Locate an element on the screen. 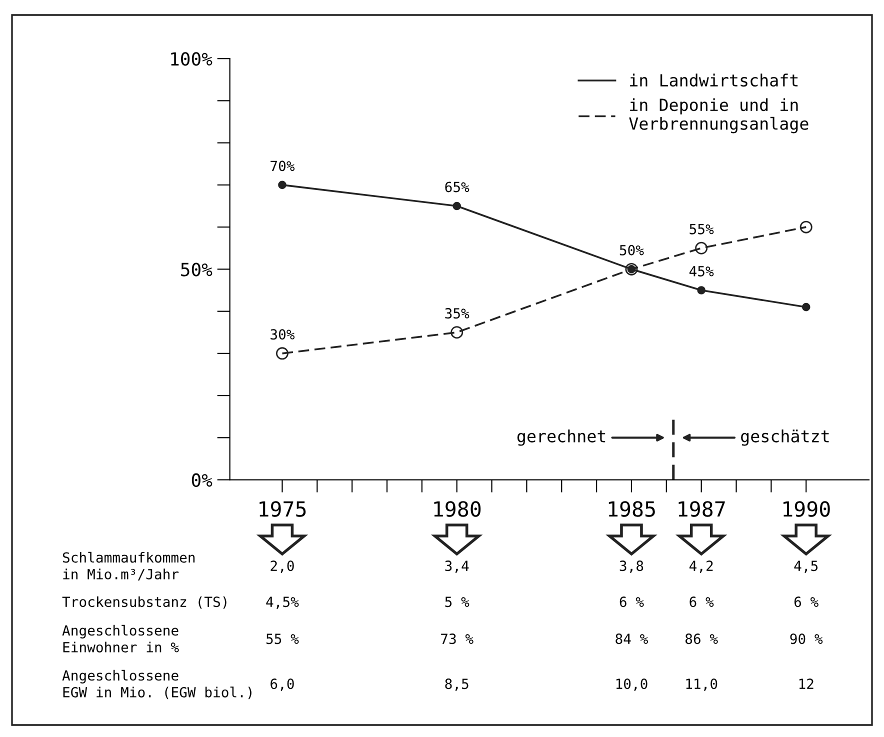 This screenshot has height=737, width=884. text: 84 % is located at coordinates (632, 639).